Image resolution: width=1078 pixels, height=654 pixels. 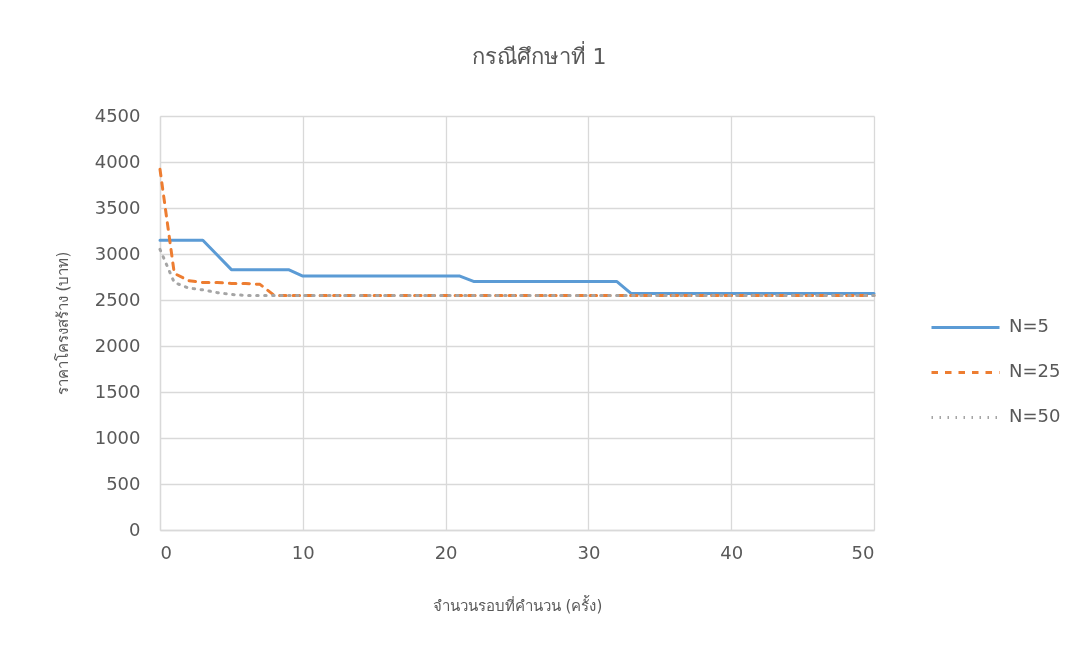 I want to click on y-tick-label: 3000, so click(x=117, y=253).